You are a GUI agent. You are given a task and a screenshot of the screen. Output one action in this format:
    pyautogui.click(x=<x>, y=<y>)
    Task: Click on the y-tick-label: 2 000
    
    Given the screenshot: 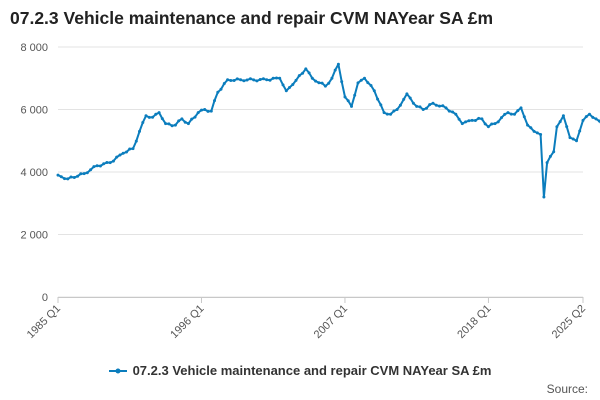 What is the action you would take?
    pyautogui.click(x=34, y=236)
    